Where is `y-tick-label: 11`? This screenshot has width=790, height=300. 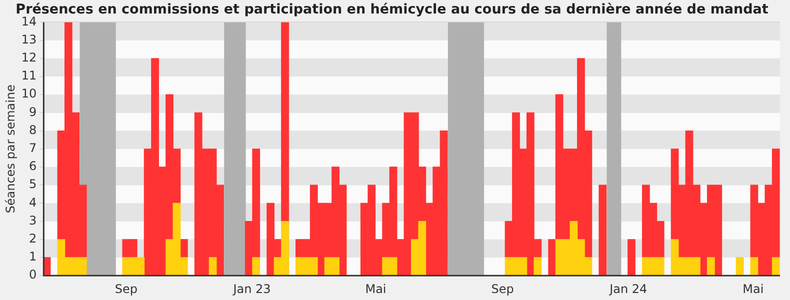 y-tick-label: 11 is located at coordinates (29, 75).